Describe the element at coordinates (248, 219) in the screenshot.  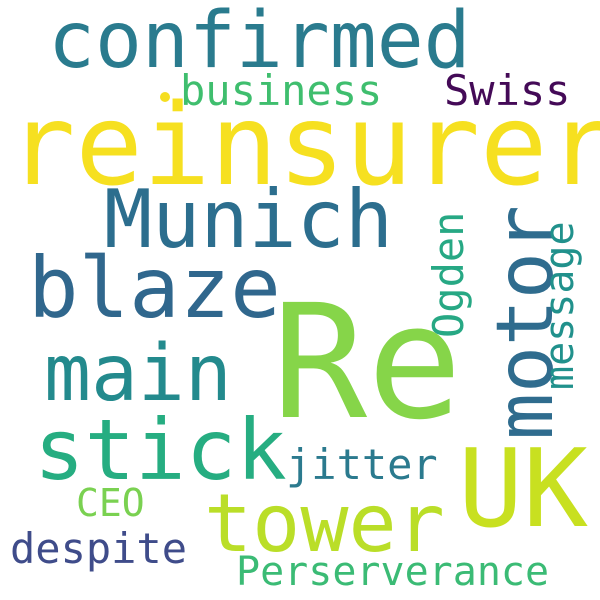
I see `word-munich: Munich` at that location.